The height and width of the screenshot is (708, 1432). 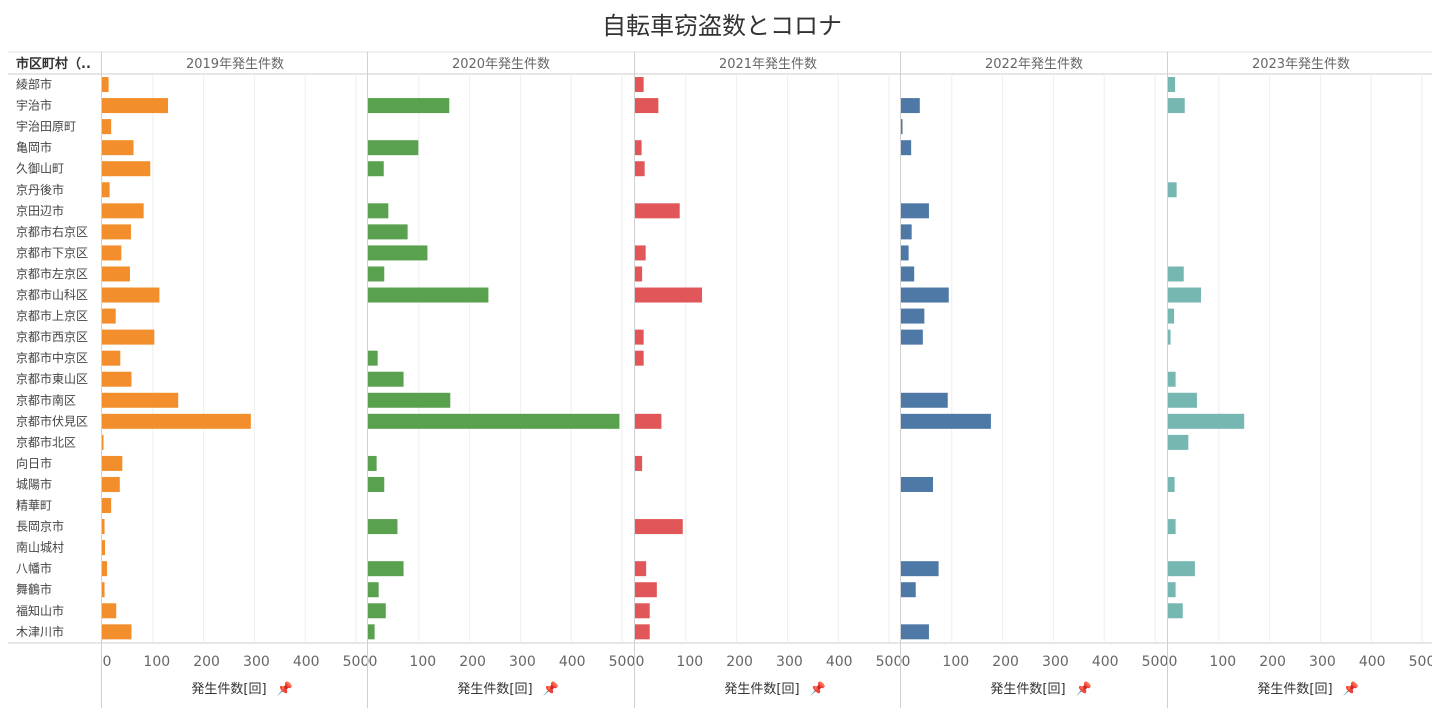 I want to click on panel-header: 2019年発生件数, so click(x=235, y=64).